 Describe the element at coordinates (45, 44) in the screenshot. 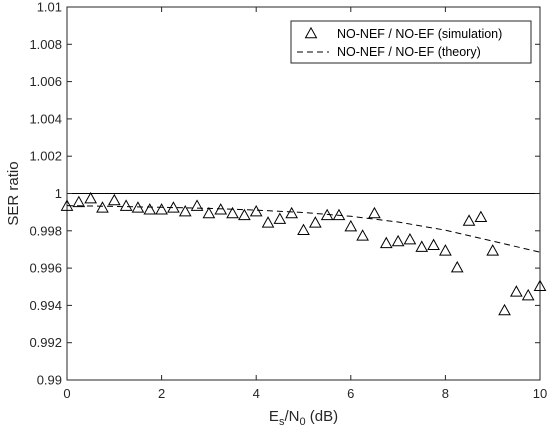

I see `y-tick-label: 1.008` at that location.